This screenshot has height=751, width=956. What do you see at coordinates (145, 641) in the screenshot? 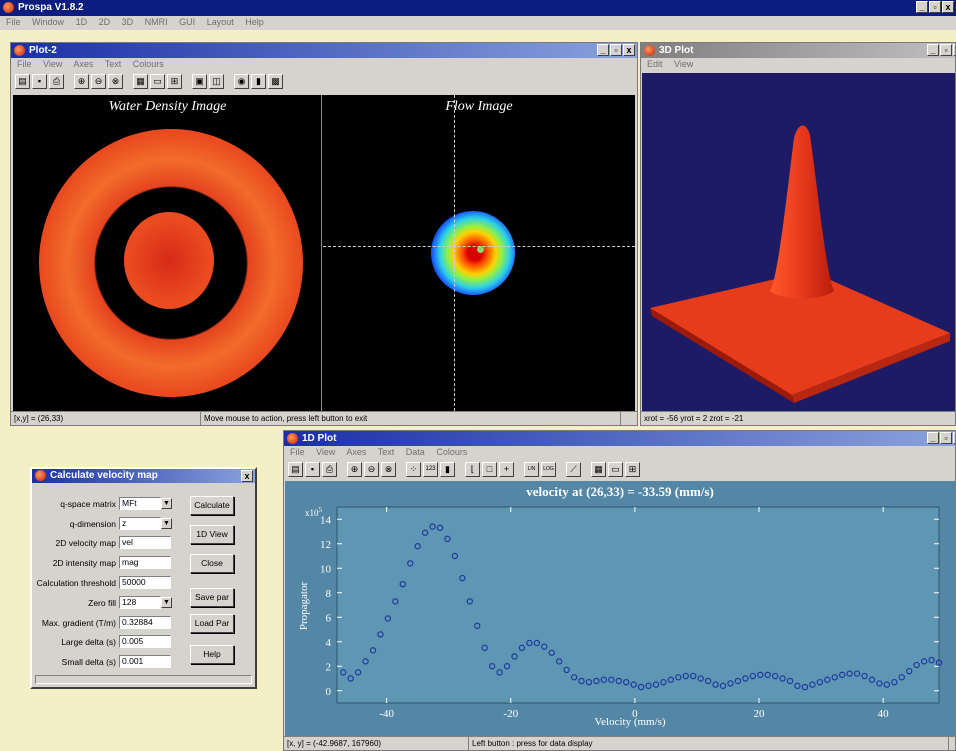
I see `large-delta-input: 0.005` at bounding box center [145, 641].